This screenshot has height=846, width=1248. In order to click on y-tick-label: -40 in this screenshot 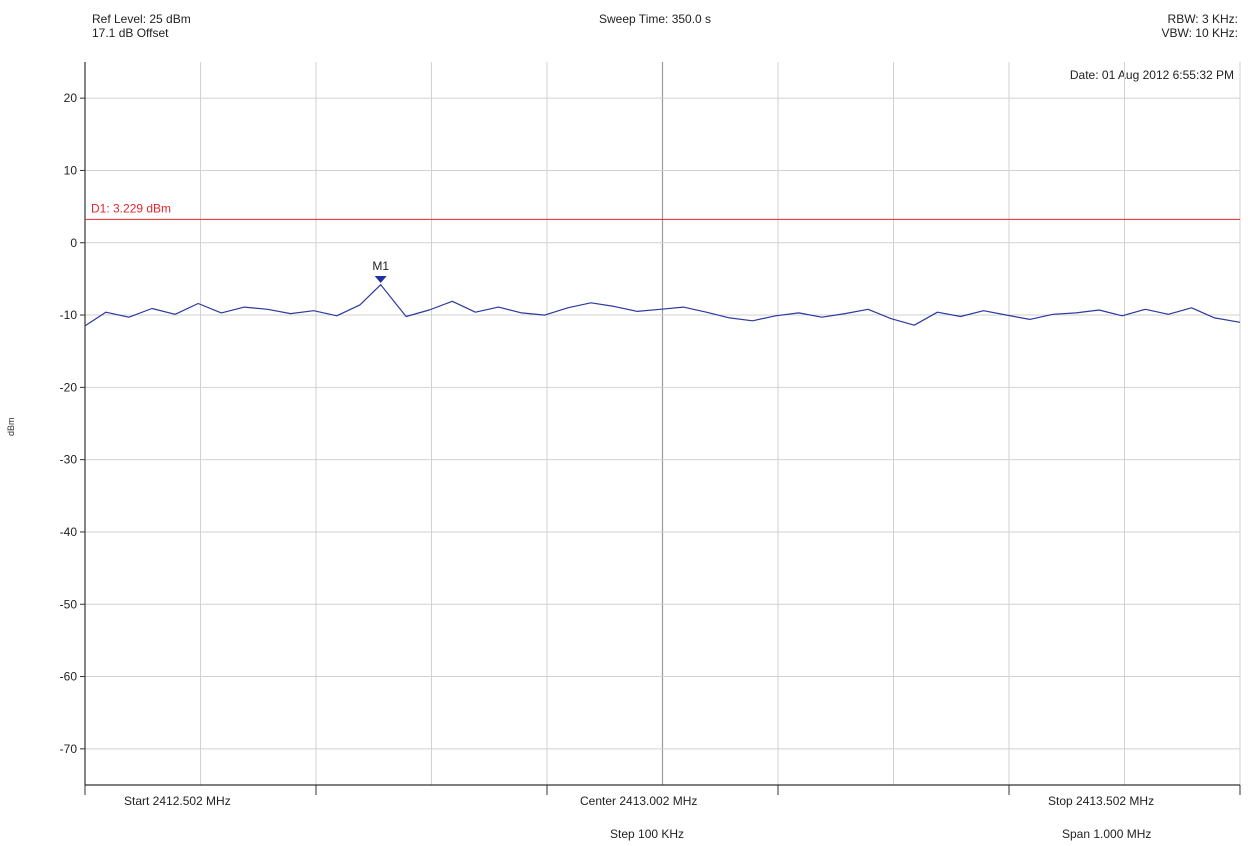, I will do `click(69, 532)`.